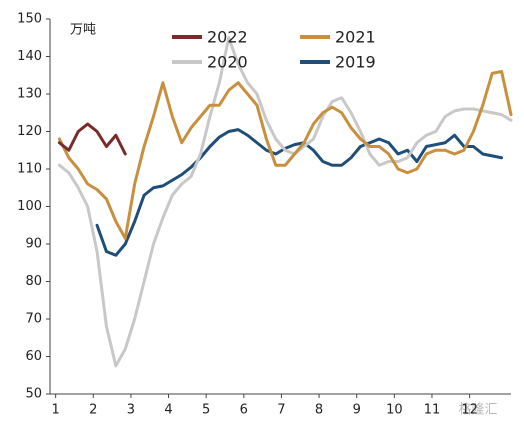 Image resolution: width=524 pixels, height=429 pixels. I want to click on y-tick-label: 110, so click(29, 169).